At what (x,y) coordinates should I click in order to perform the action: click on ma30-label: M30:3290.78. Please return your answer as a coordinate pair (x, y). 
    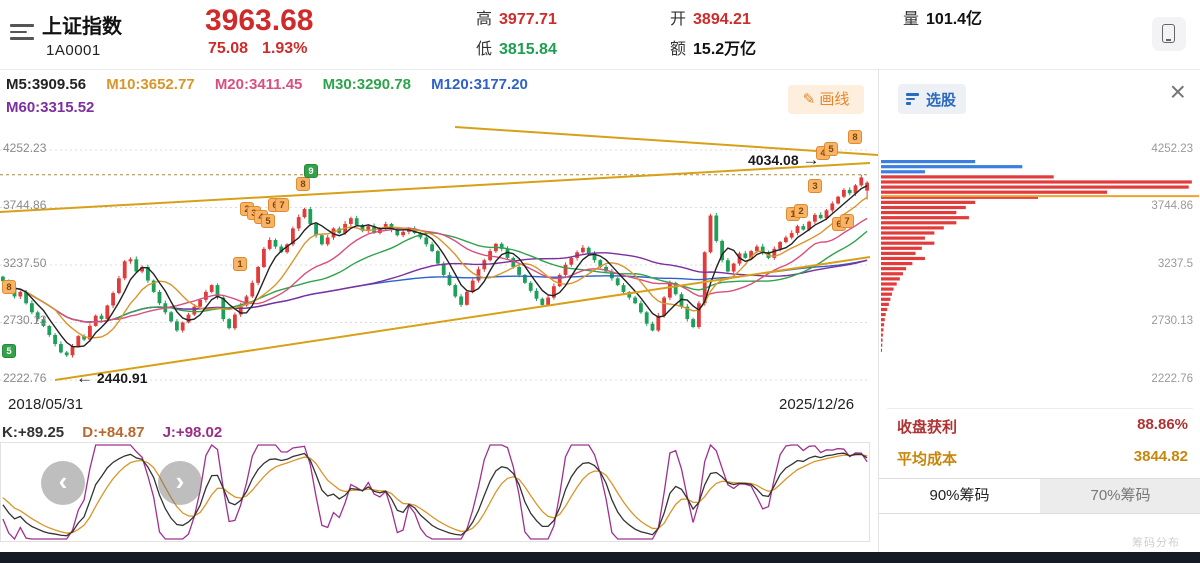
    Looking at the image, I should click on (366, 84).